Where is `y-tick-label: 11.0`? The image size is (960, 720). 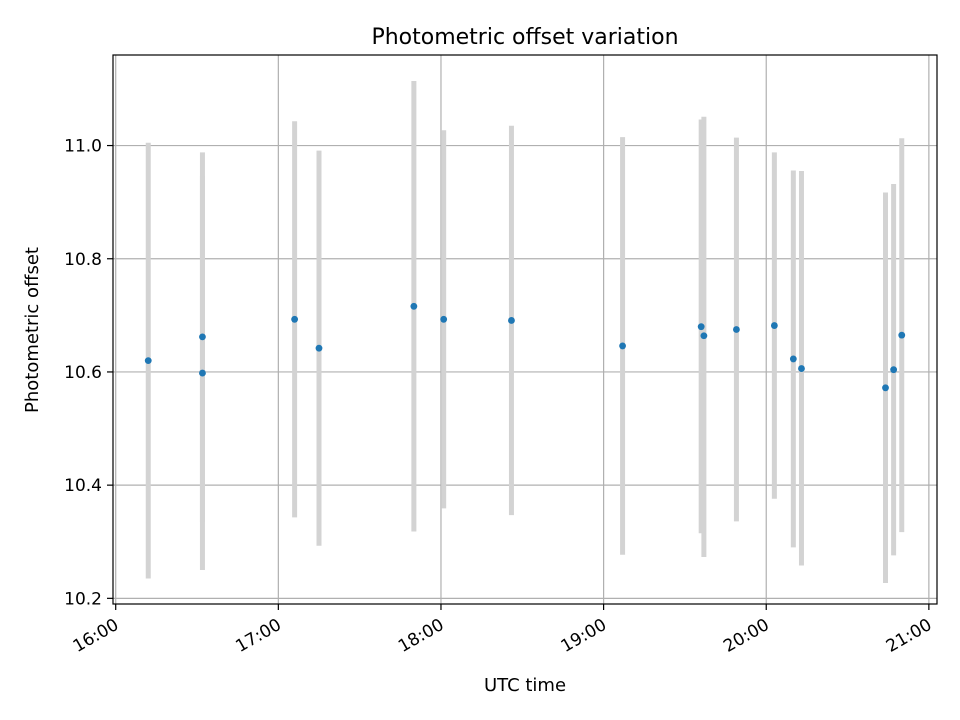 y-tick-label: 11.0 is located at coordinates (83, 147).